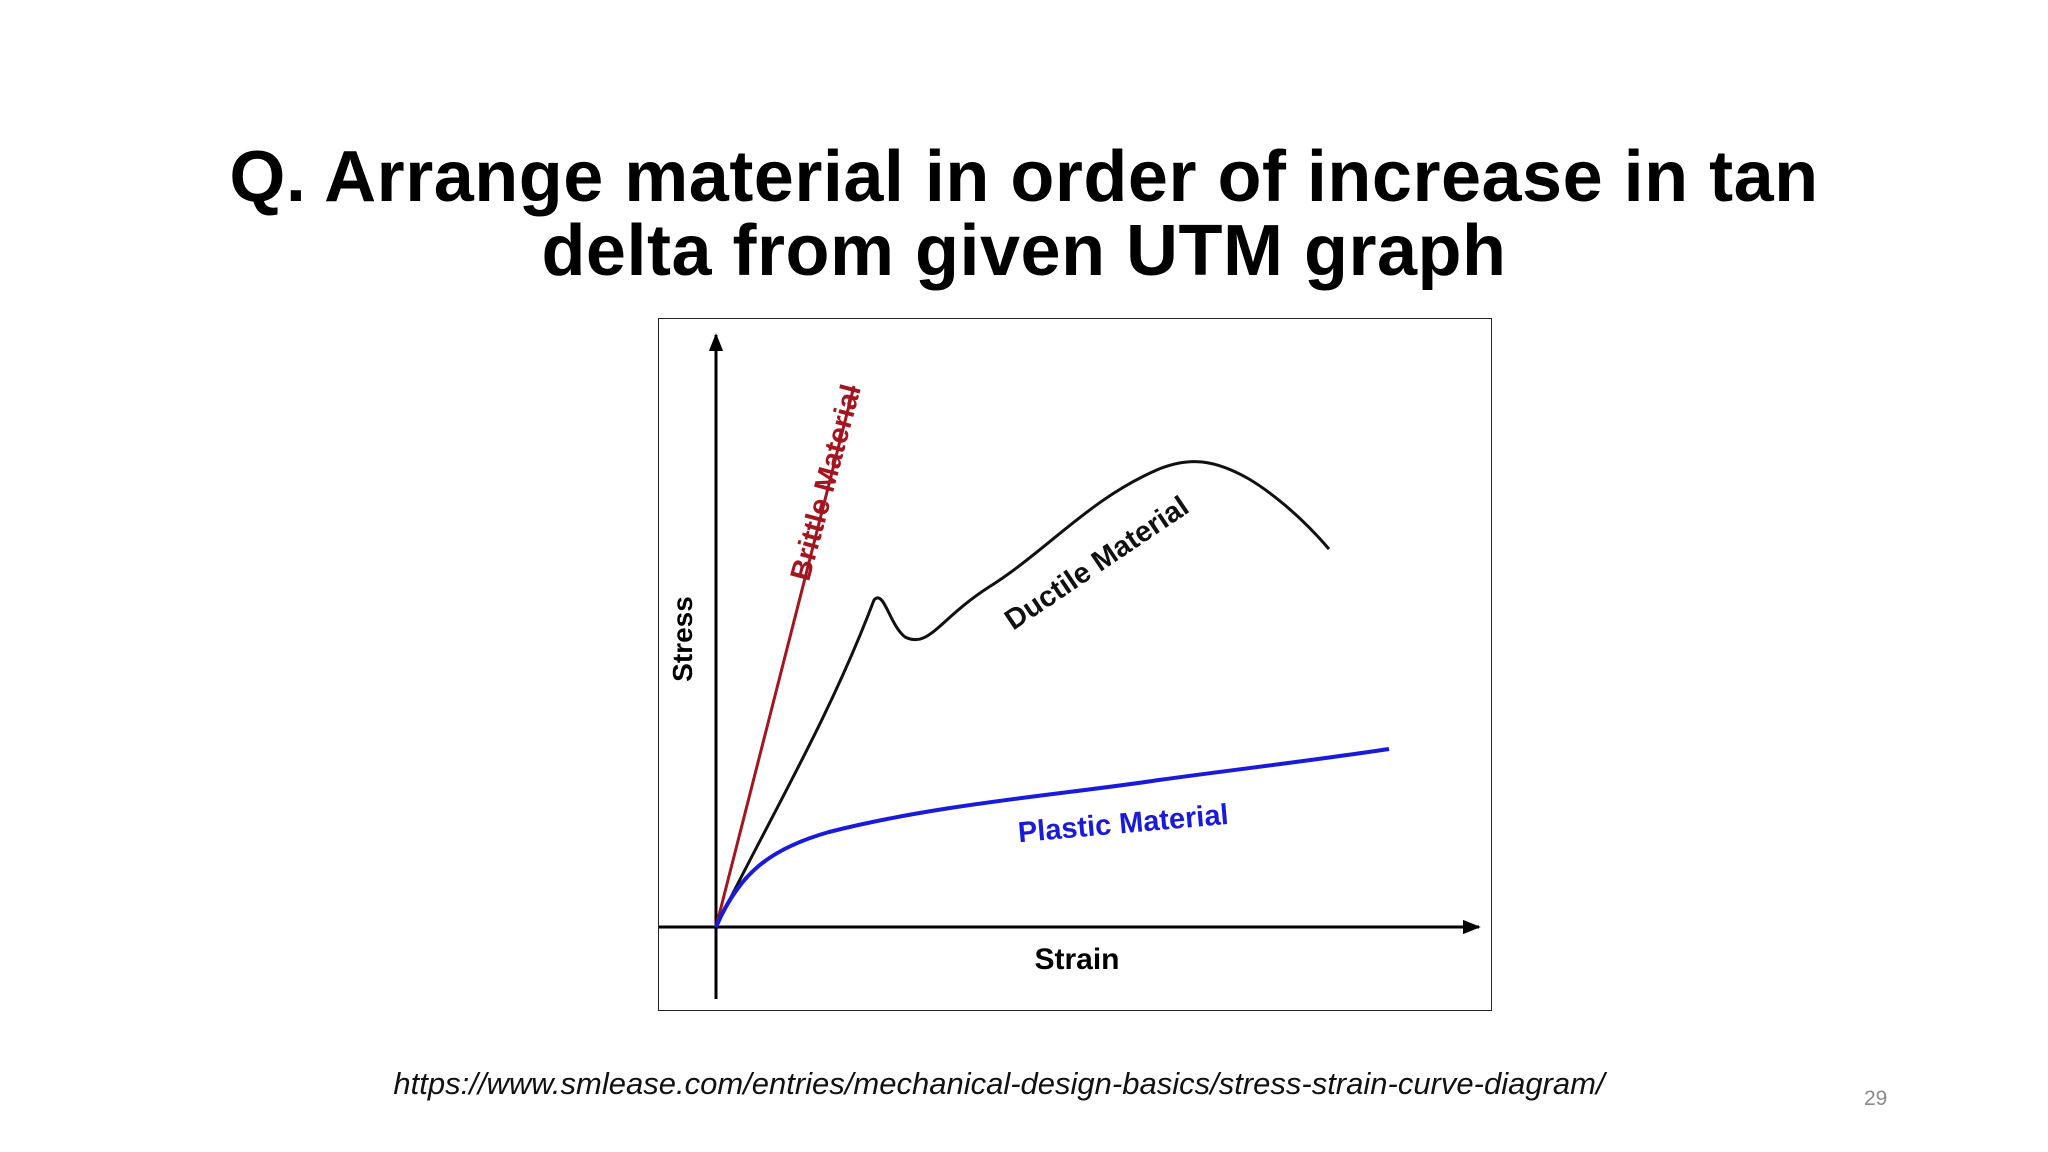 This screenshot has width=2048, height=1152. What do you see at coordinates (1022, 694) in the screenshot?
I see `ductile-curve` at bounding box center [1022, 694].